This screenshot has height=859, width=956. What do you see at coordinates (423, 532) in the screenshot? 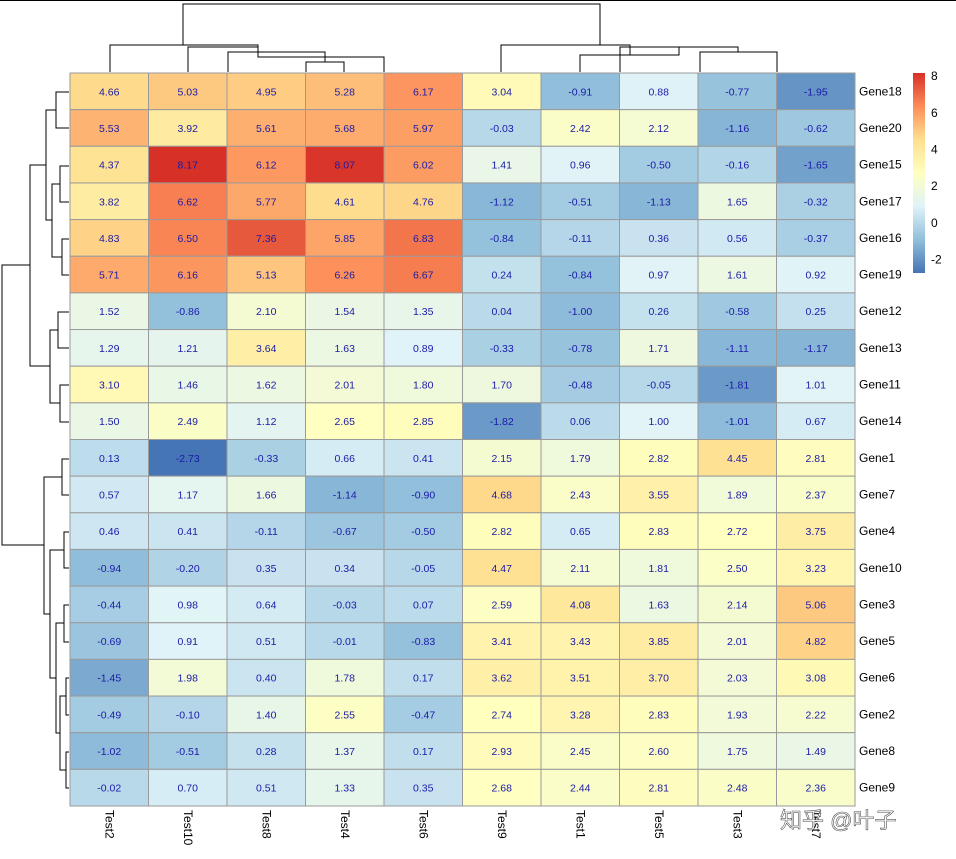
I see `cell-value-label: -0.50` at bounding box center [423, 532].